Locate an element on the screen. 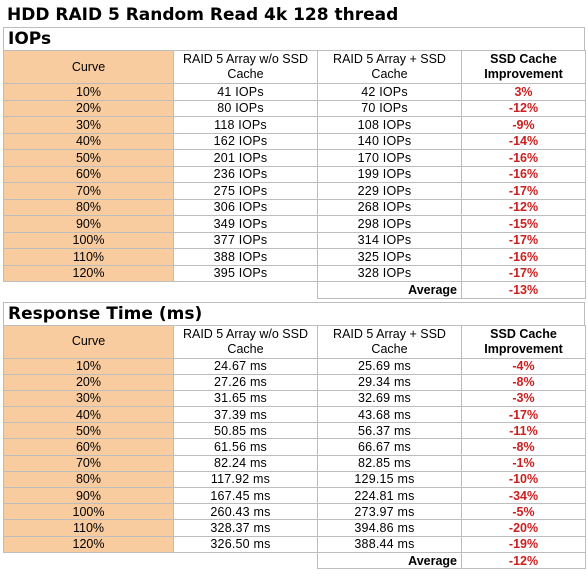 The height and width of the screenshot is (588, 588). iops-row: 50% 201 IOPs 170 IOPs -16% is located at coordinates (294, 158).